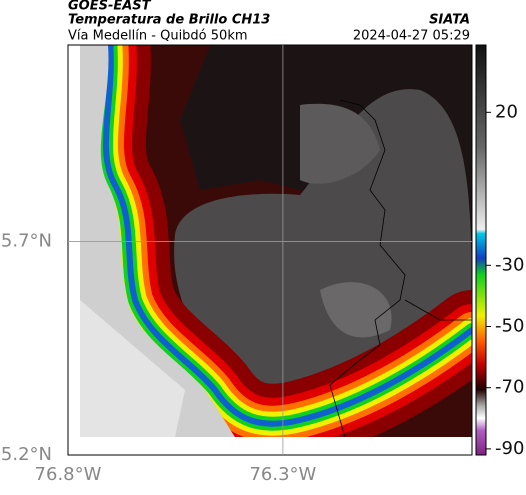  What do you see at coordinates (158, 36) in the screenshot?
I see `subtitle: Vía Medellín - Quibdó 50km` at bounding box center [158, 36].